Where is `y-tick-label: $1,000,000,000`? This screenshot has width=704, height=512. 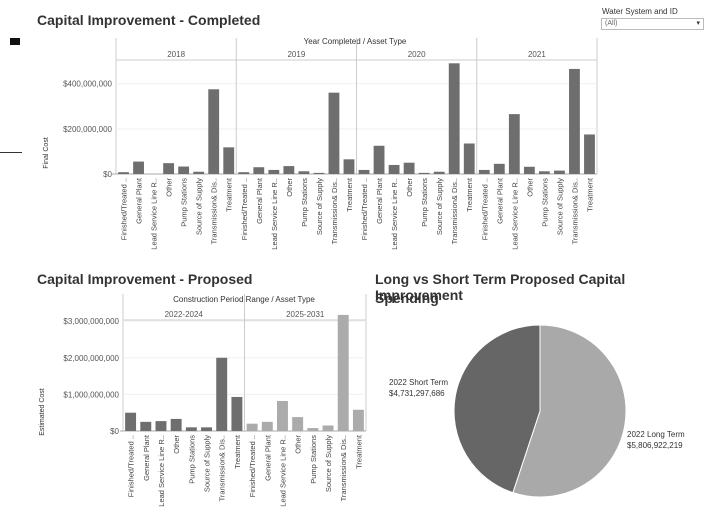 y-tick-label: $1,000,000,000 is located at coordinates (91, 394).